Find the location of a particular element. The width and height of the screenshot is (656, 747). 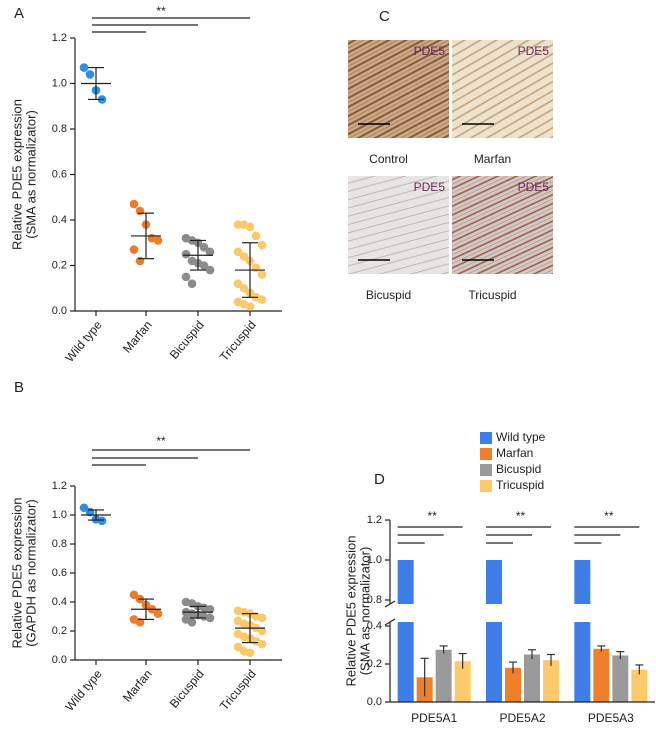

image-caption: Bicuspid is located at coordinates (388, 295).